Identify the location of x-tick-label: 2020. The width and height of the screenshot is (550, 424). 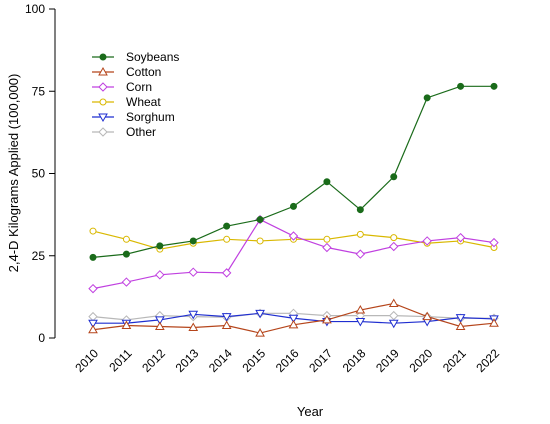
(421, 360).